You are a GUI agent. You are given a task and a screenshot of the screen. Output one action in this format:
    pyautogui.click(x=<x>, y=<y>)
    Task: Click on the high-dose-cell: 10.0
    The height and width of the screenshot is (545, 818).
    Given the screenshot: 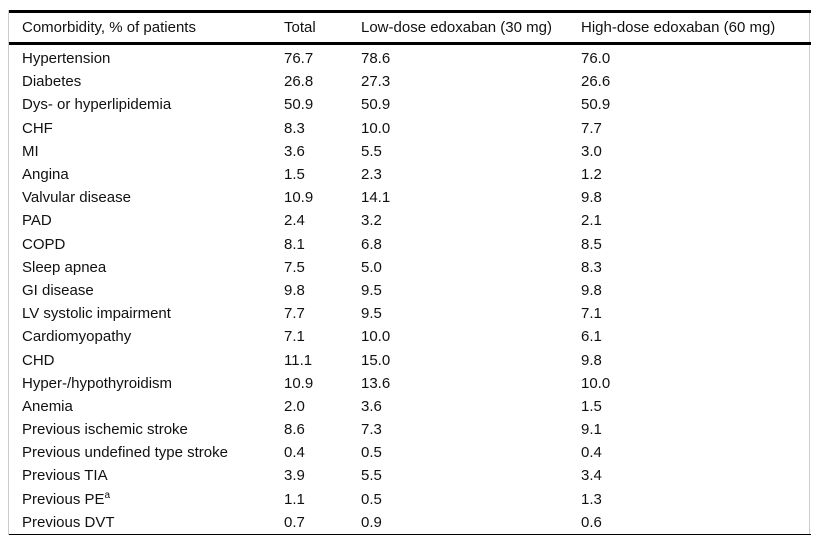 What is the action you would take?
    pyautogui.click(x=596, y=383)
    